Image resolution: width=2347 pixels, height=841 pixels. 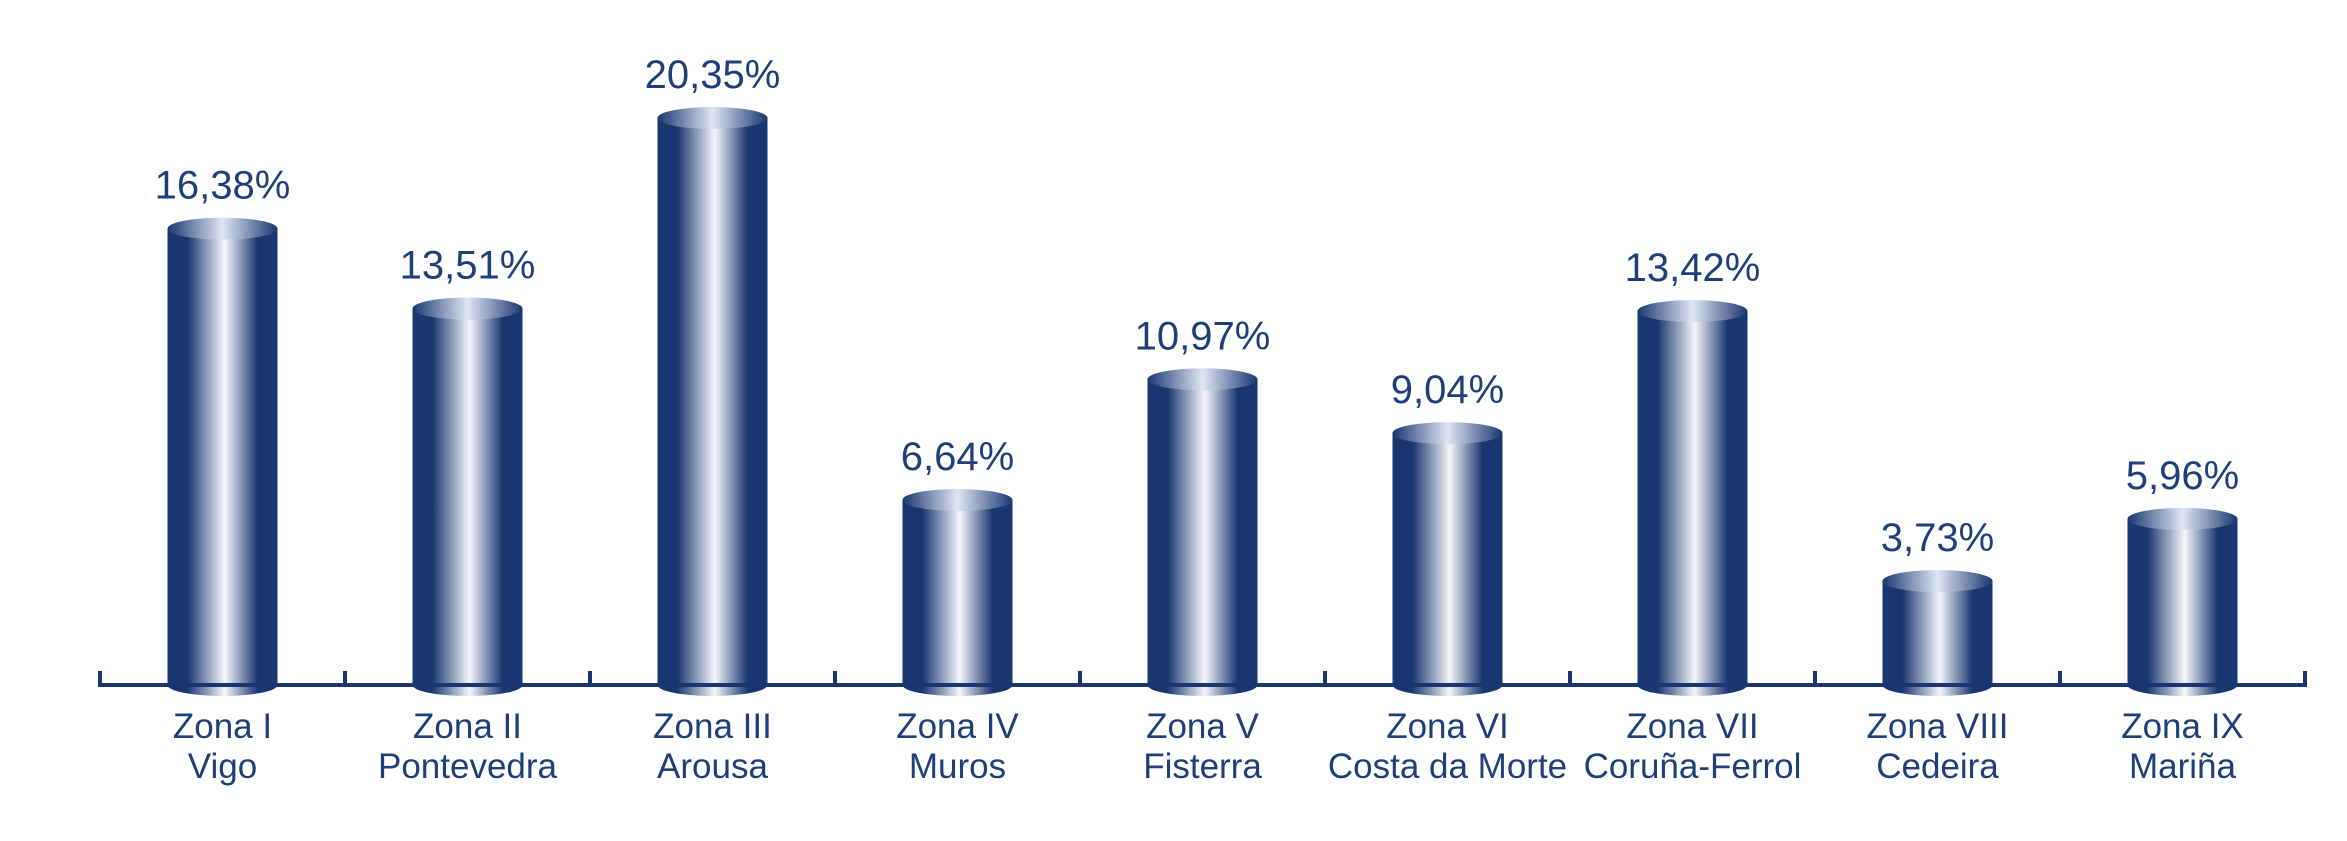 What do you see at coordinates (1937, 538) in the screenshot?
I see `value-label: 3,73%` at bounding box center [1937, 538].